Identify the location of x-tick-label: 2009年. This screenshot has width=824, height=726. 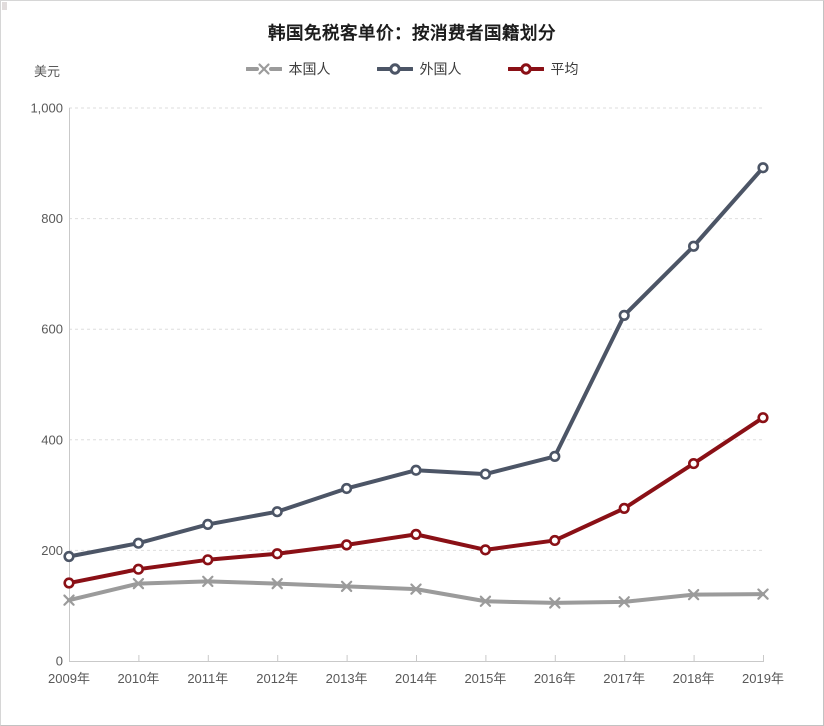
(69, 678).